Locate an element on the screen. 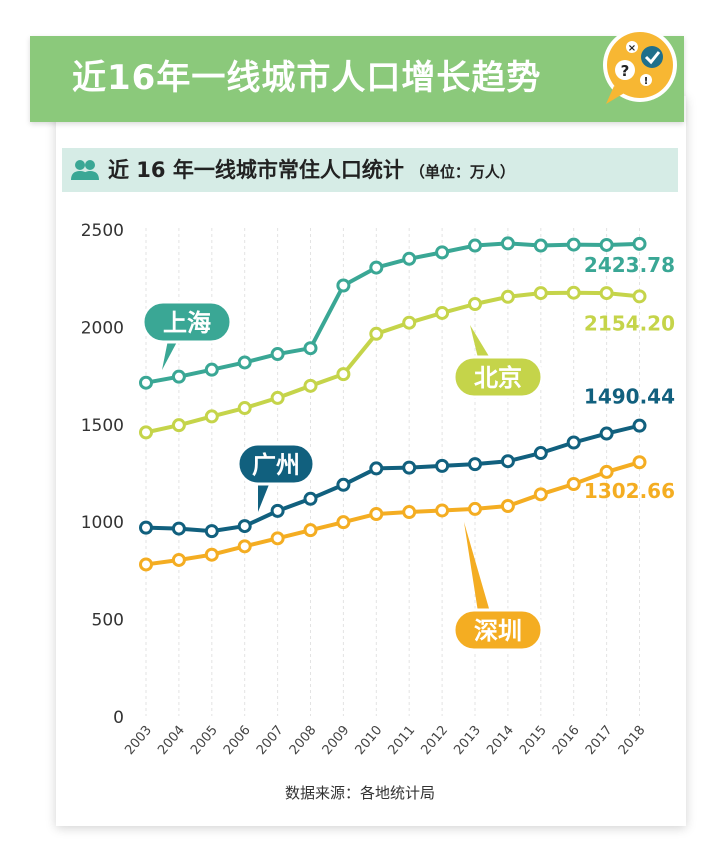 Image resolution: width=720 pixels, height=864 pixels. x-tick-label: 2007 is located at coordinates (270, 740).